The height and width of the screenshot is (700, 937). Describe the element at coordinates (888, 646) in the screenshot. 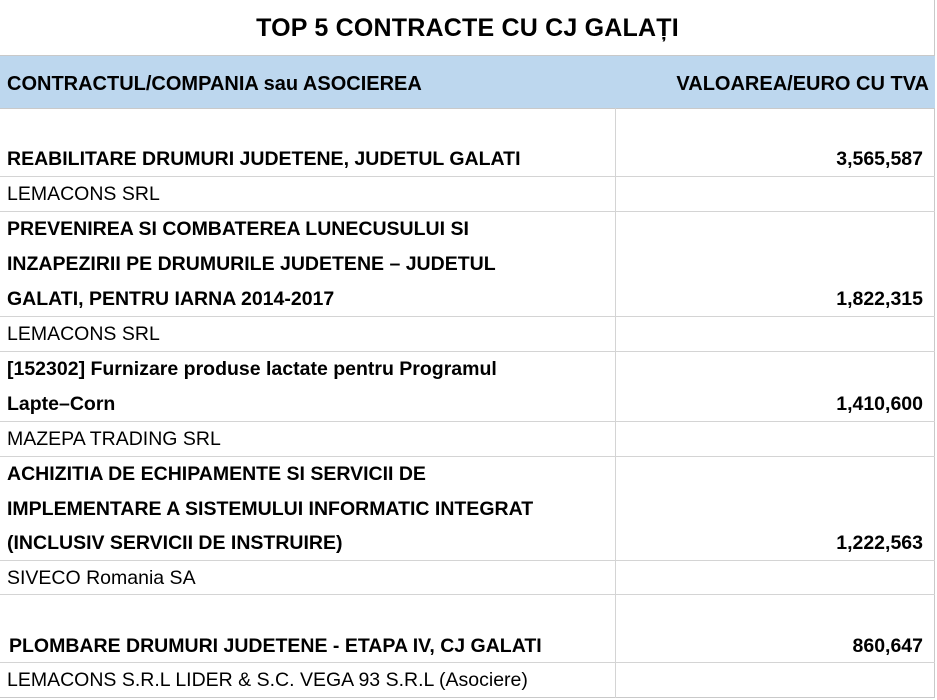

I see `contract-value: 860,647` at that location.